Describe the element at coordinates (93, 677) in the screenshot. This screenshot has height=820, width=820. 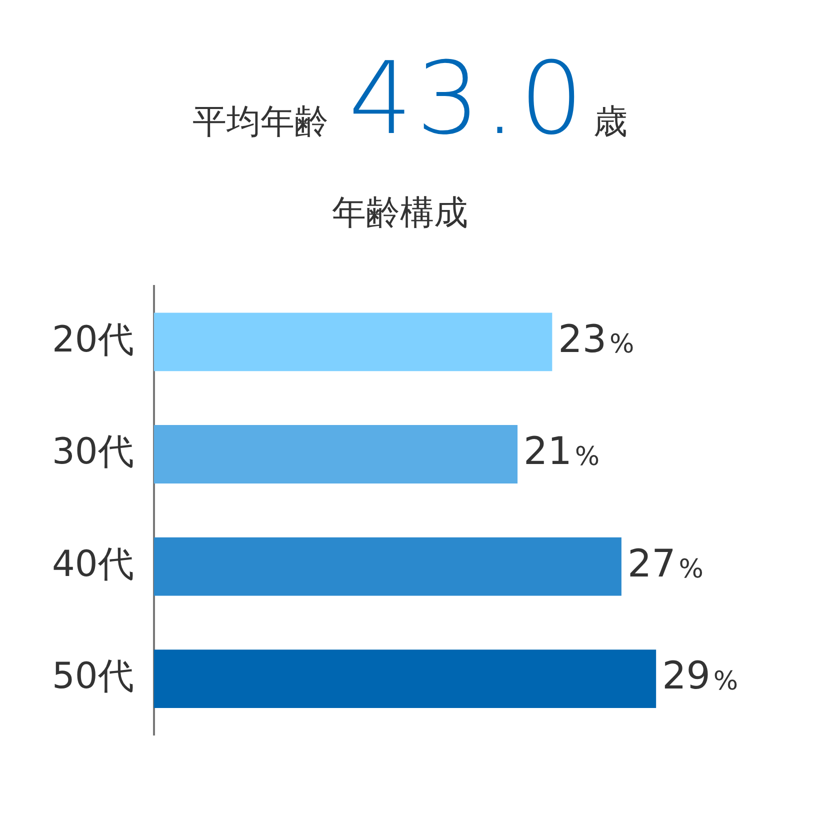
I see `y-tick-label: 50代` at that location.